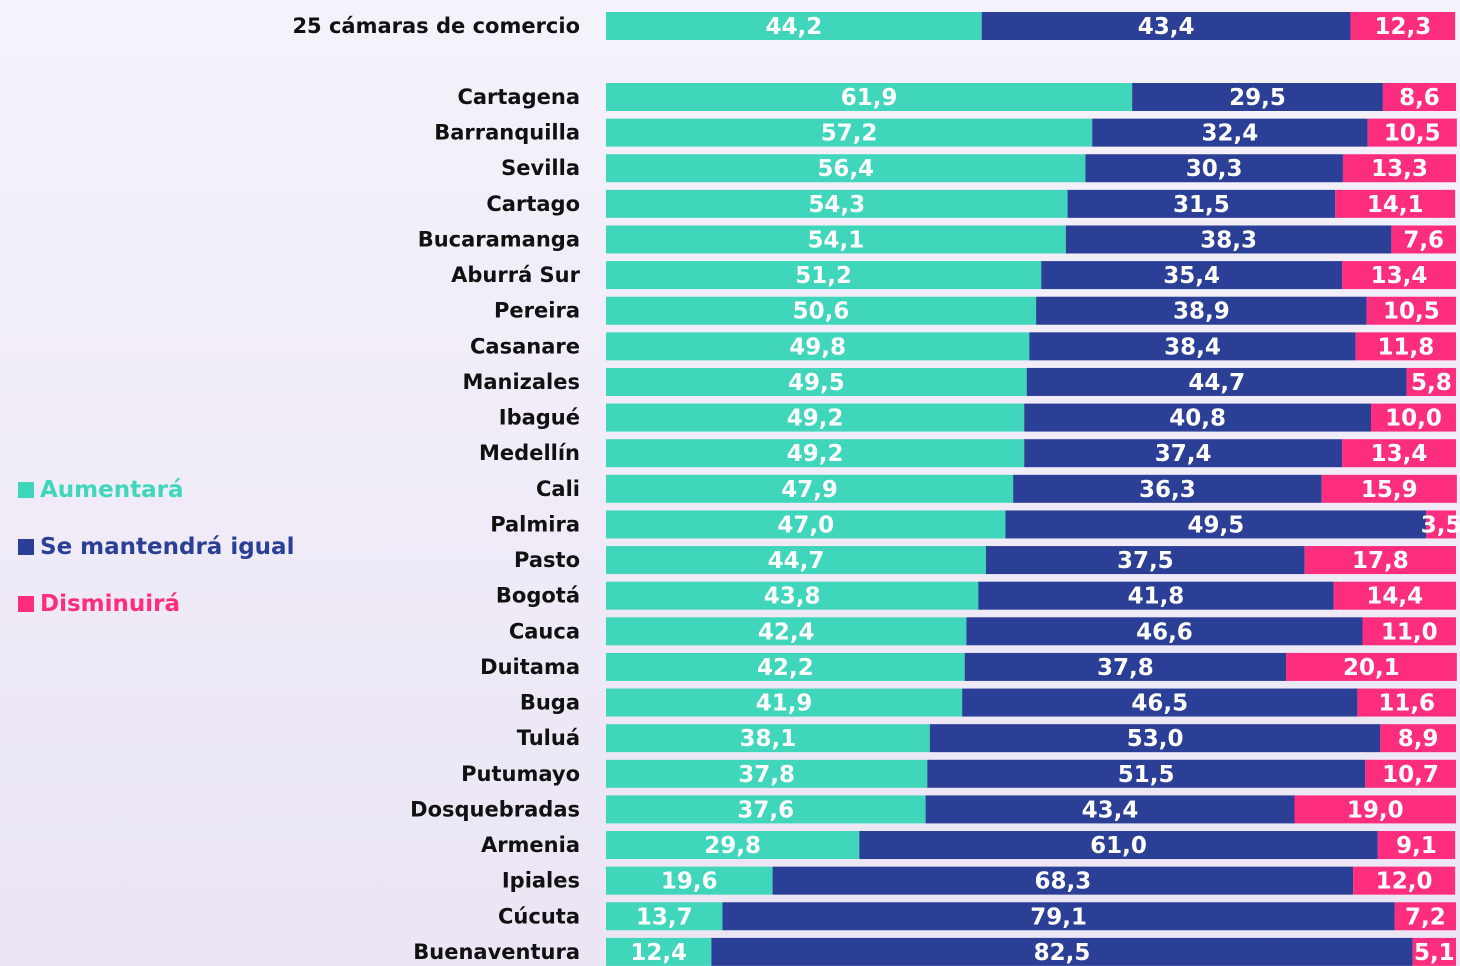 The width and height of the screenshot is (1460, 966). I want to click on value-label: 38,3, so click(1228, 240).